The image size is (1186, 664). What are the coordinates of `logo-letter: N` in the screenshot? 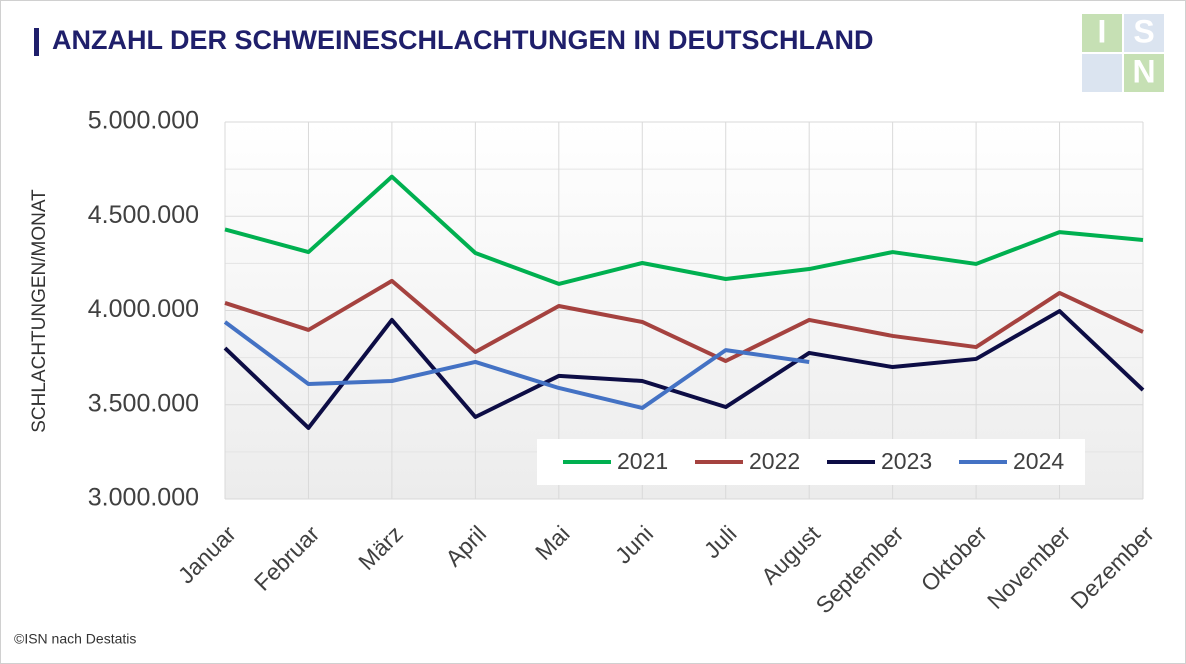 It's located at (1143, 71).